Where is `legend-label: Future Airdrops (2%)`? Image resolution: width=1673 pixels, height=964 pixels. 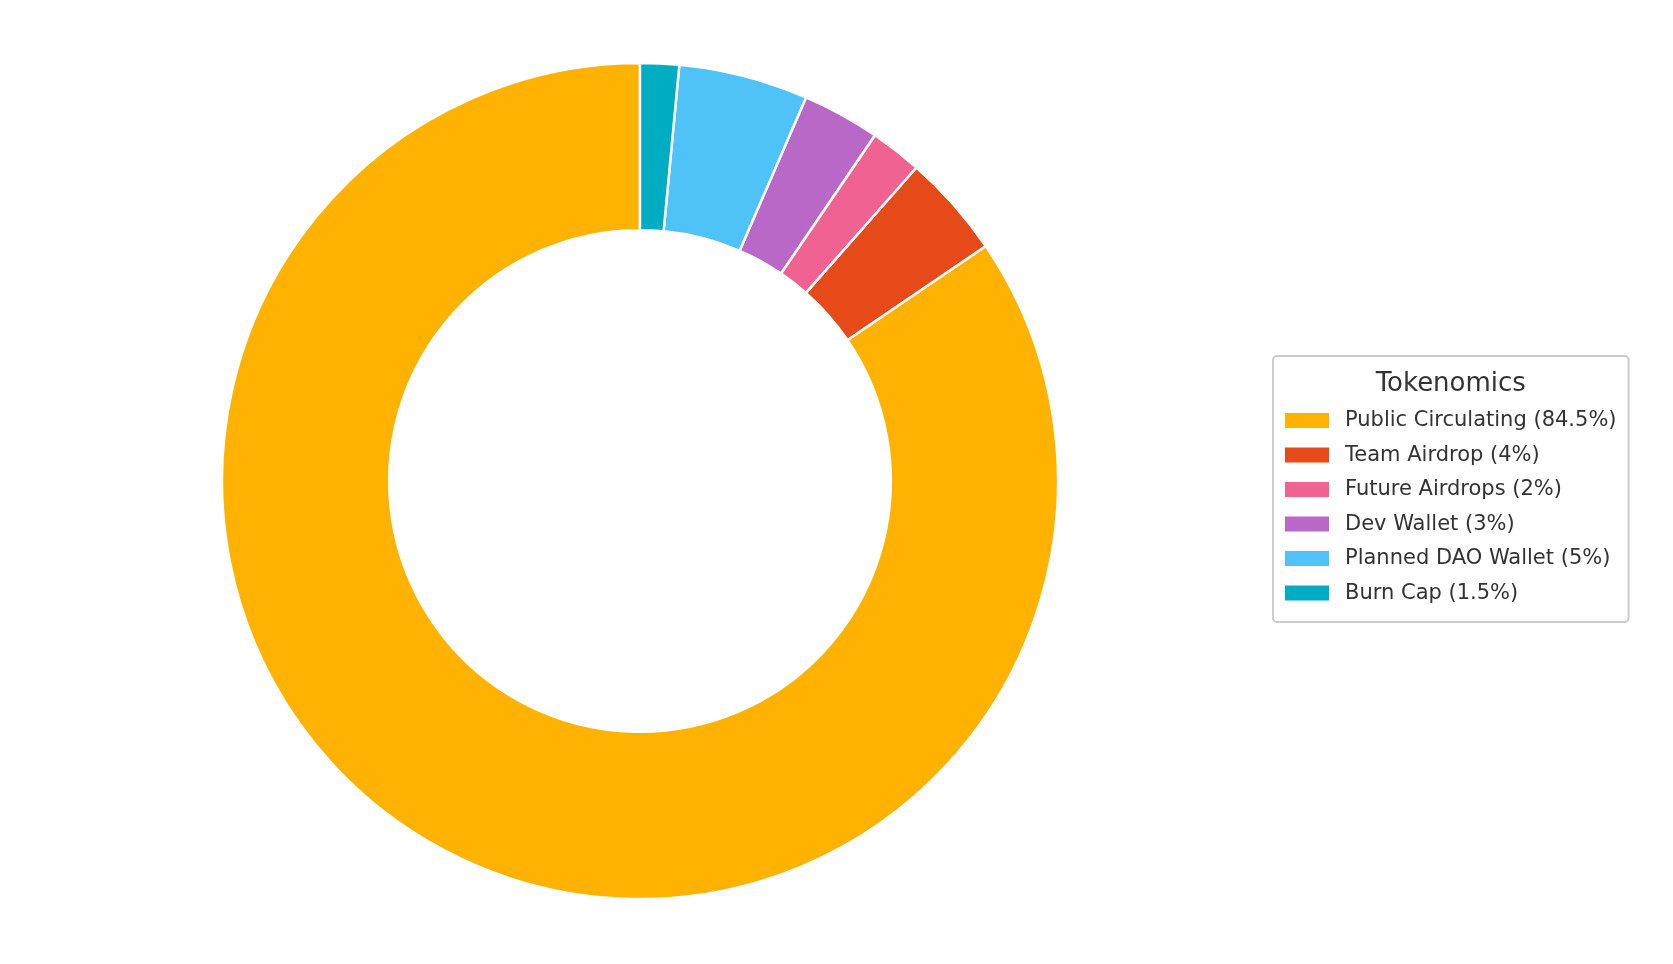 legend-label: Future Airdrops (2%) is located at coordinates (1454, 488).